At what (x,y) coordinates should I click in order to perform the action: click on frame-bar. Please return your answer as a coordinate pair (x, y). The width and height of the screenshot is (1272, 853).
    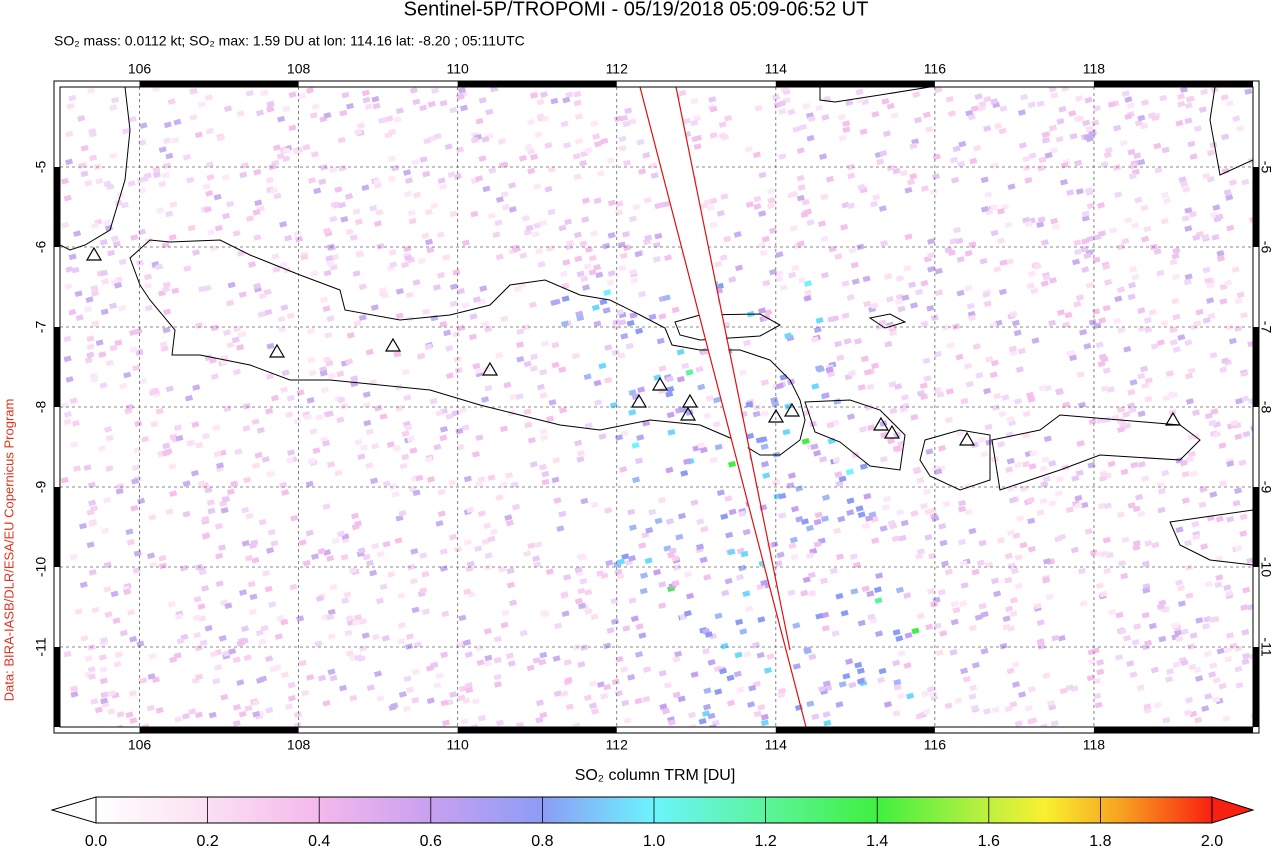
    Looking at the image, I should click on (855, 84).